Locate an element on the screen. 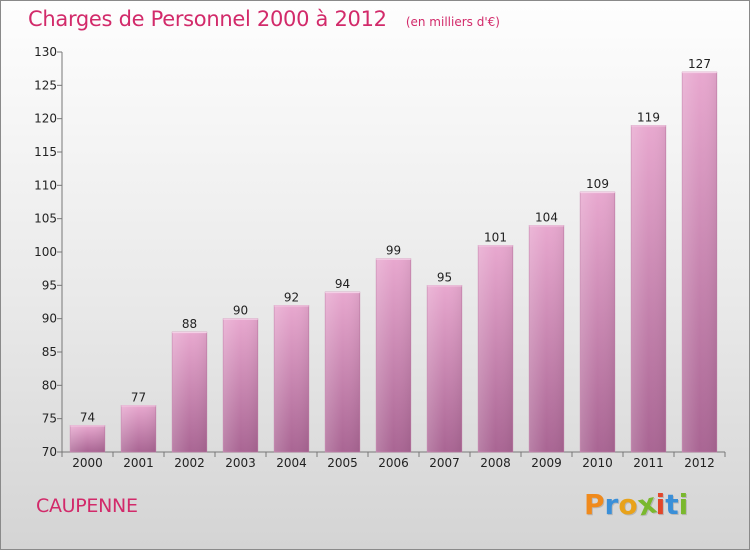 Image resolution: width=750 pixels, height=550 pixels. x-tick-label: 2008 is located at coordinates (495, 463).